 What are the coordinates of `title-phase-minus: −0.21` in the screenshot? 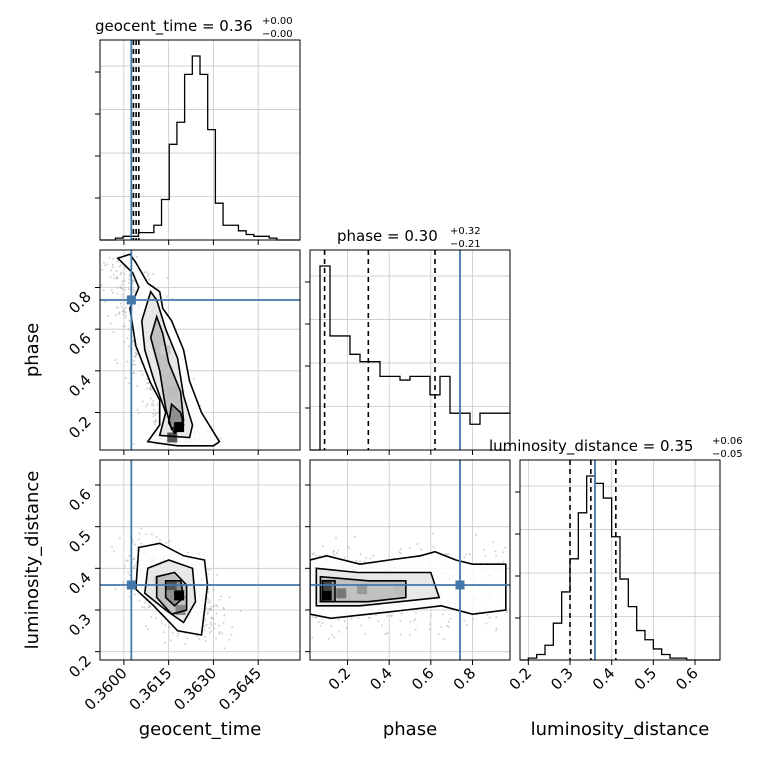 It's located at (465, 244).